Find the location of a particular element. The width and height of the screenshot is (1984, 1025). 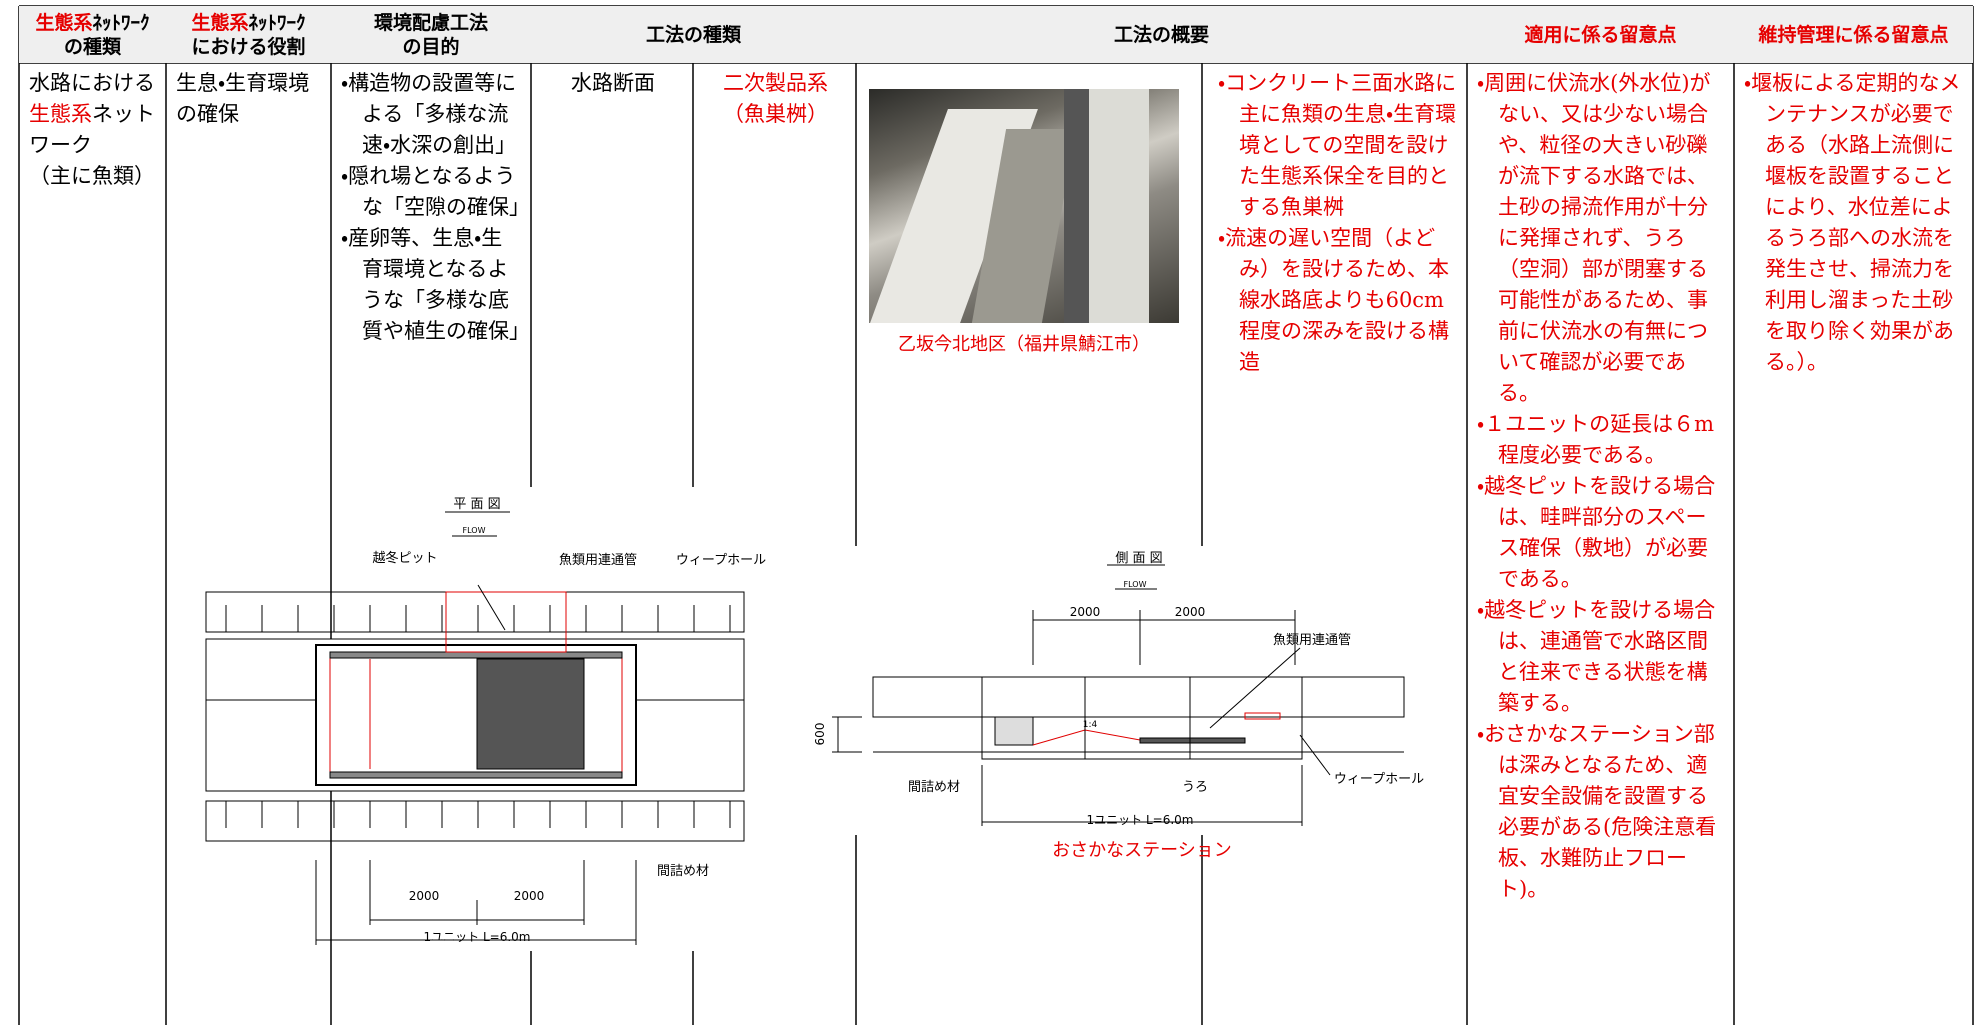

text-run: ・１ユニットの延長は６m程度必要である。 is located at coordinates (1596, 439).